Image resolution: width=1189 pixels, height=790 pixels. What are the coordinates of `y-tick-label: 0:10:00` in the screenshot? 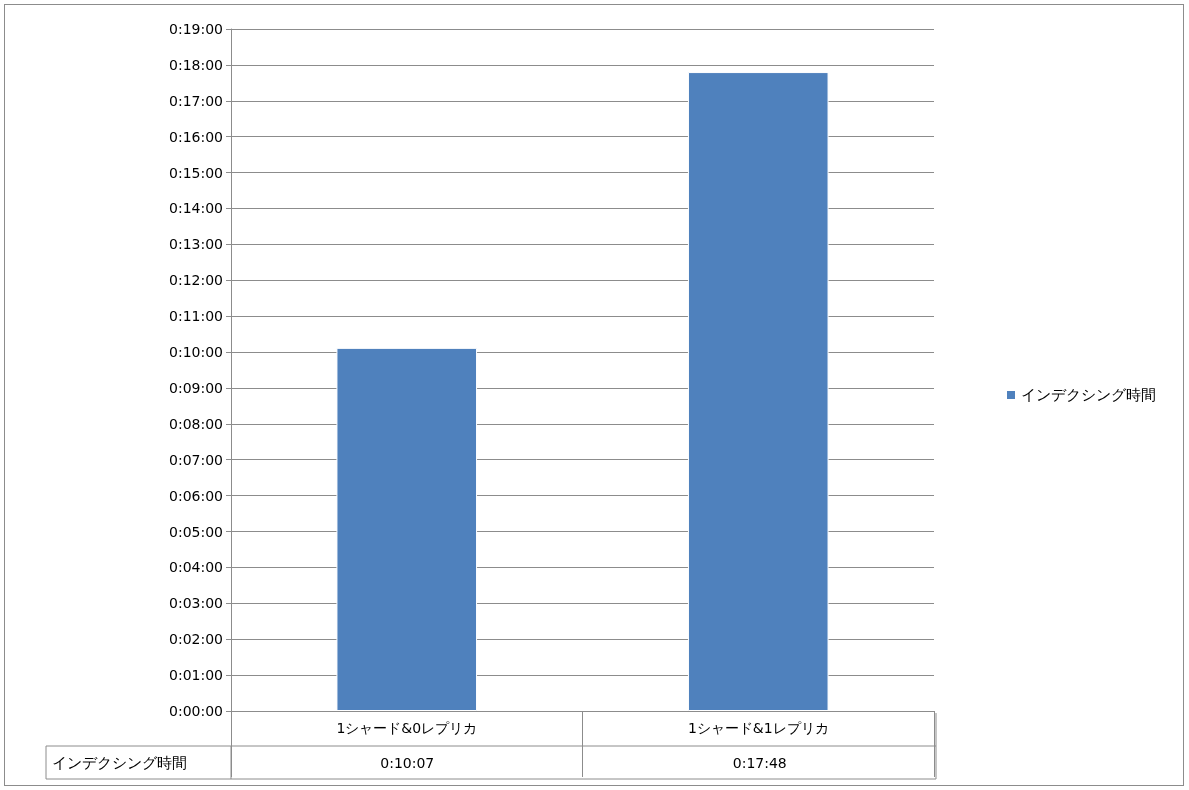 It's located at (196, 352).